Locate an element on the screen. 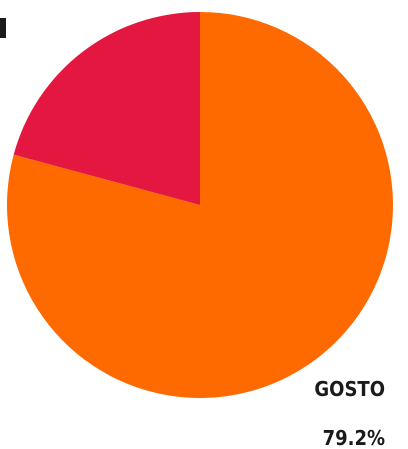 The width and height of the screenshot is (408, 449). pie-labels: GOSTO 79.2% is located at coordinates (349, 413).